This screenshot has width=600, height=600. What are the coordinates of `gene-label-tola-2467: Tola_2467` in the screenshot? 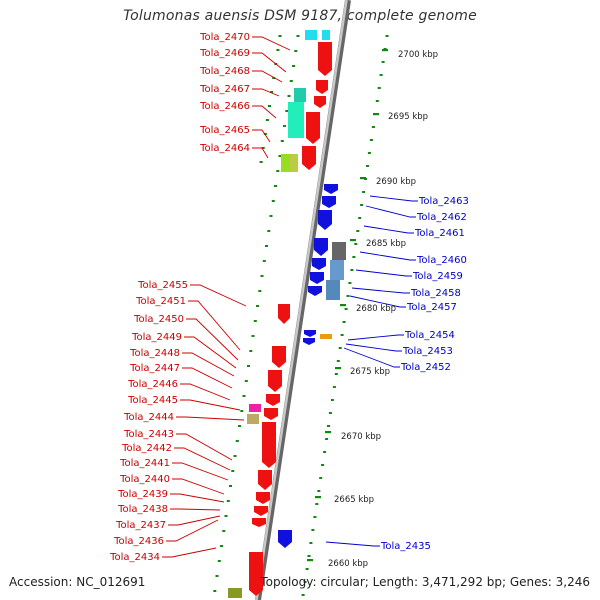 It's located at (224, 89).